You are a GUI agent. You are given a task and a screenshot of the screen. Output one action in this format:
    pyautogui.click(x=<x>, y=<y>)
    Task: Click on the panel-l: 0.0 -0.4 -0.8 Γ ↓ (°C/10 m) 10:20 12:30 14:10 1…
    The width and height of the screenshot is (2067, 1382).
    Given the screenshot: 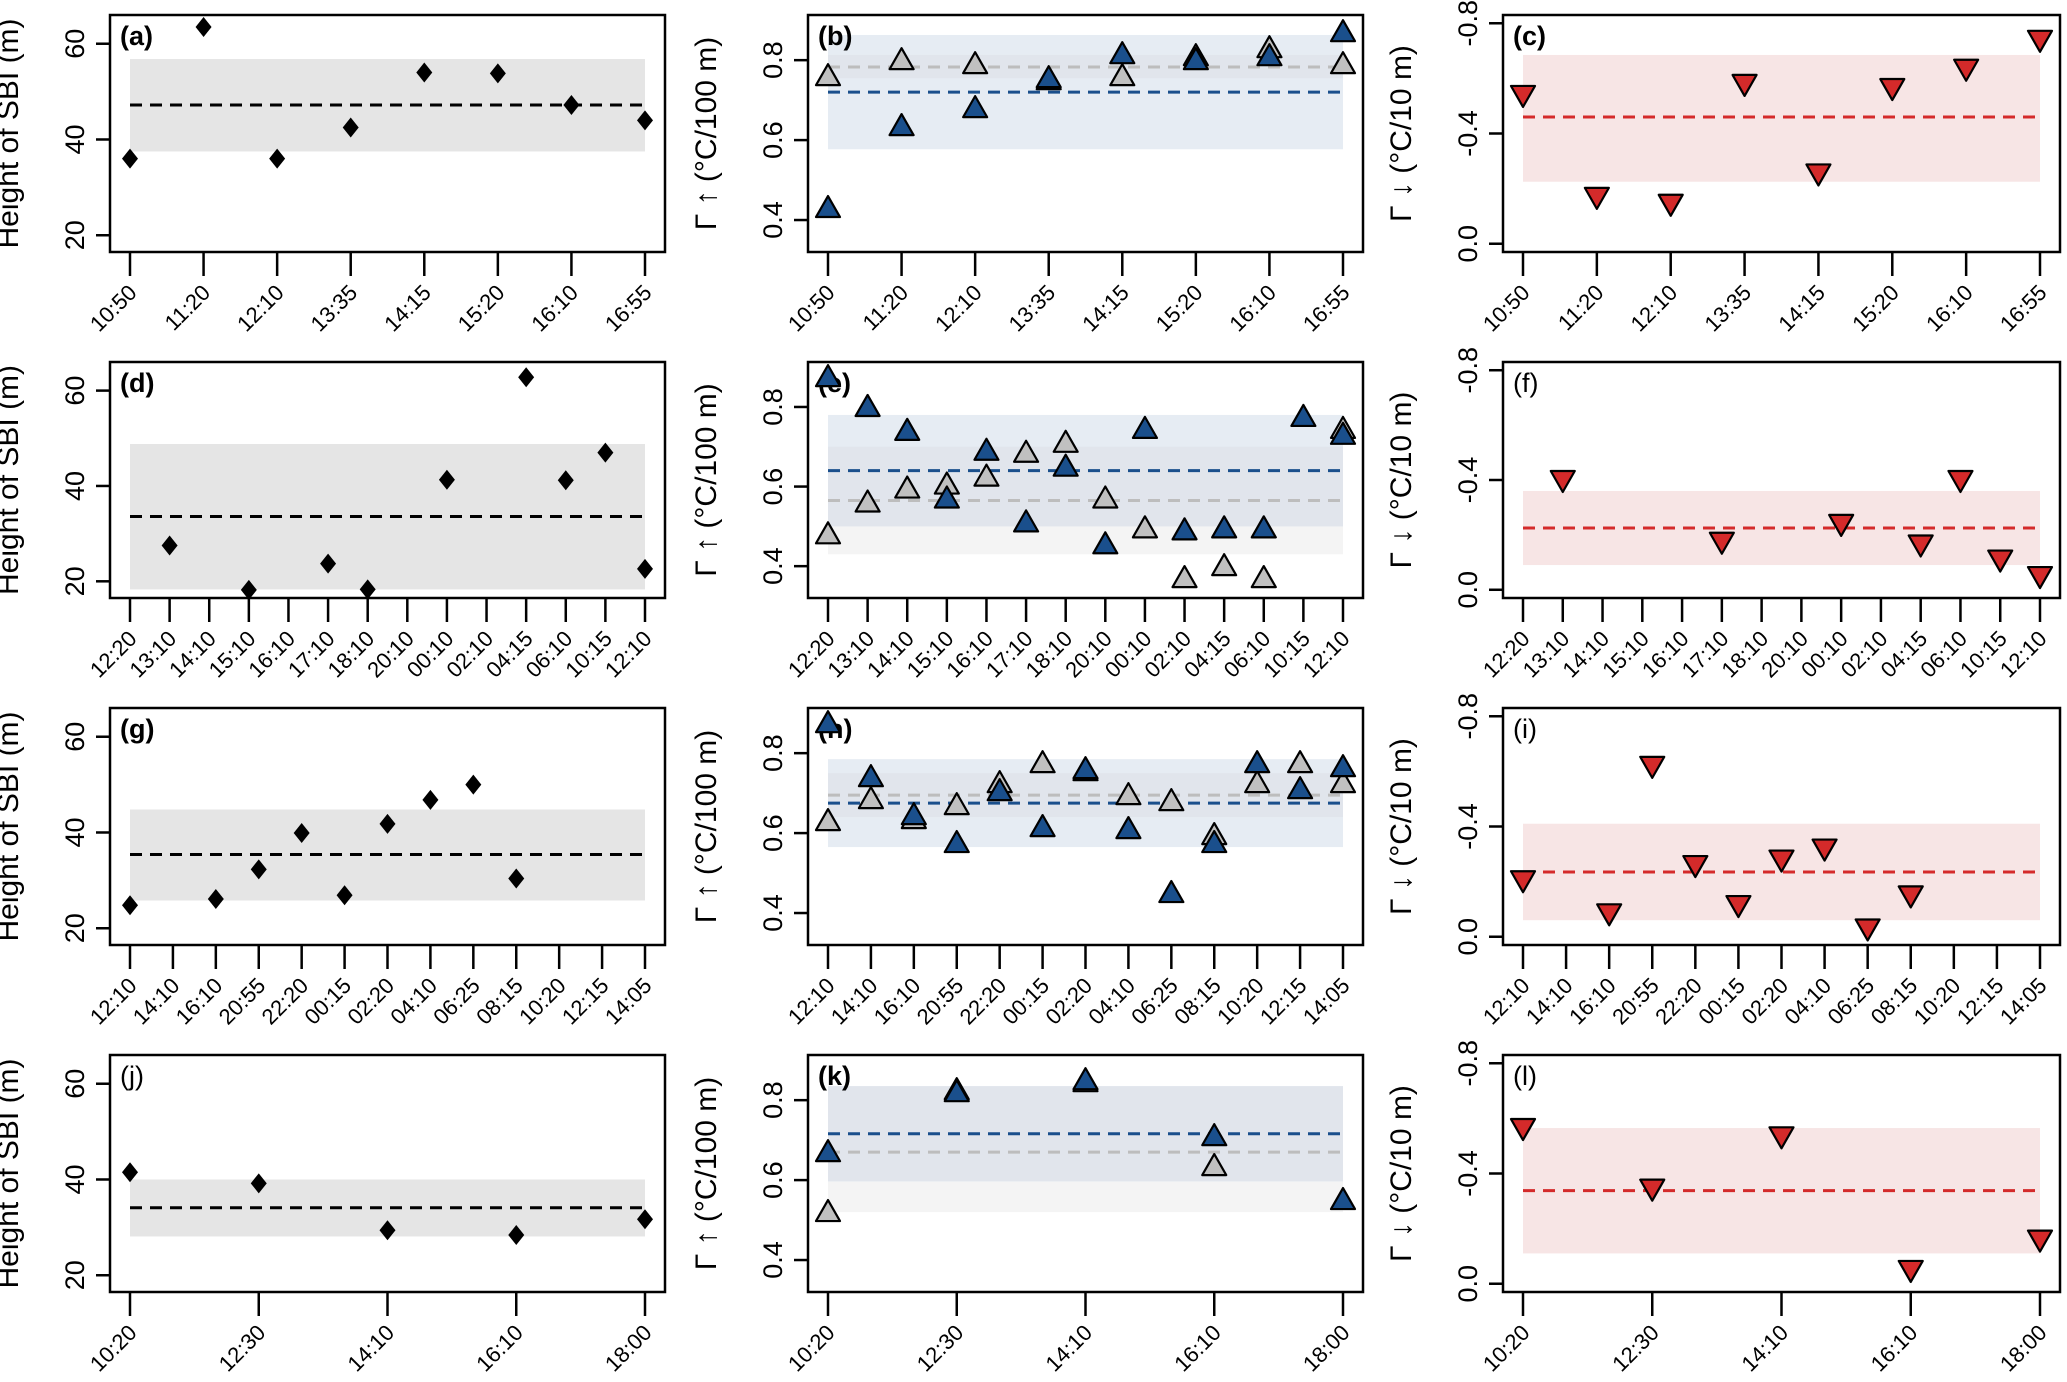 What is the action you would take?
    pyautogui.click(x=1723, y=1208)
    